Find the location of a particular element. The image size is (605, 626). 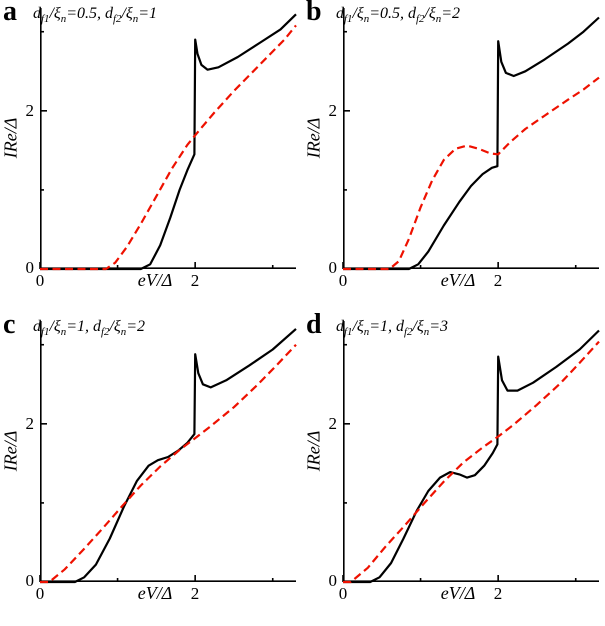

panel-letter: b is located at coordinates (314, 13).